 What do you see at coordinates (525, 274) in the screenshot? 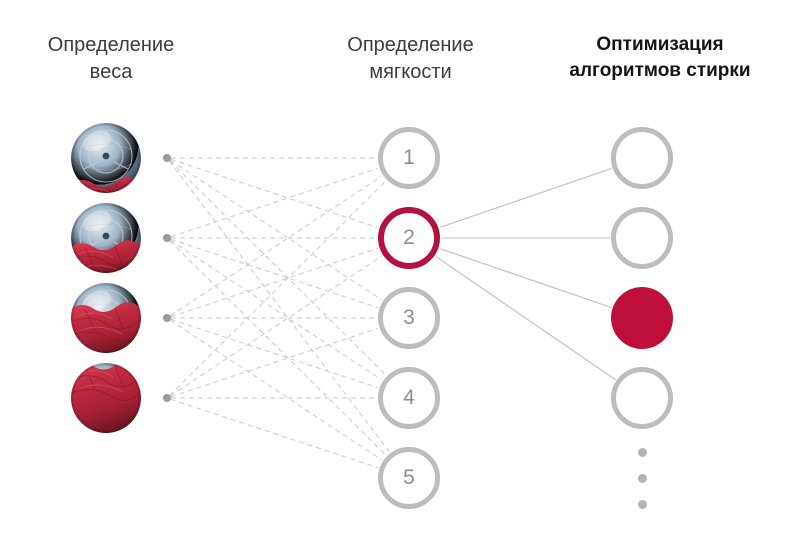
I see `edges-hidden-to-output` at bounding box center [525, 274].